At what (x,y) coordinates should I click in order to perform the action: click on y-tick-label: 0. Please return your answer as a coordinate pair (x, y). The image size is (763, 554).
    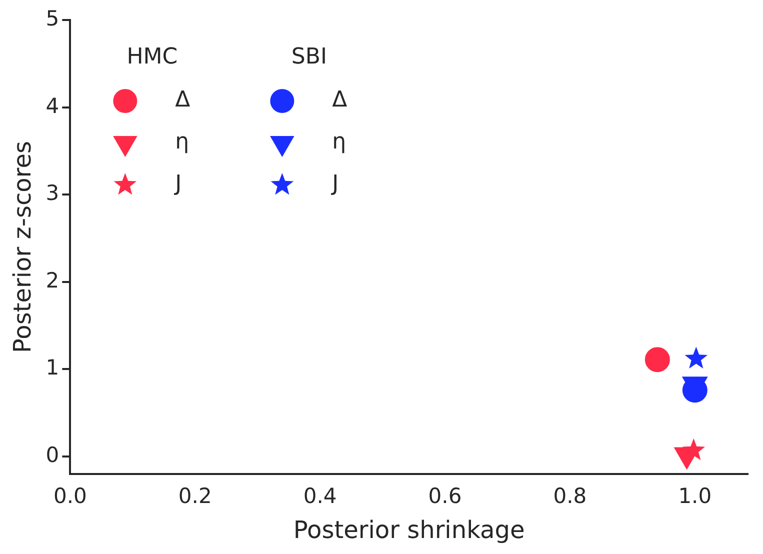
    Looking at the image, I should click on (53, 454).